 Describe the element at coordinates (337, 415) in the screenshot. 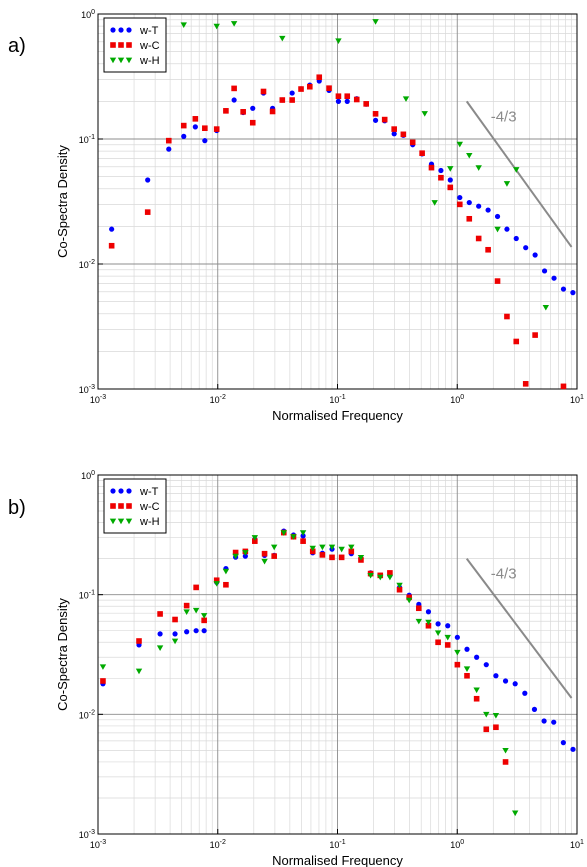

I see `x-axis-label: Normalised Frequency` at that location.